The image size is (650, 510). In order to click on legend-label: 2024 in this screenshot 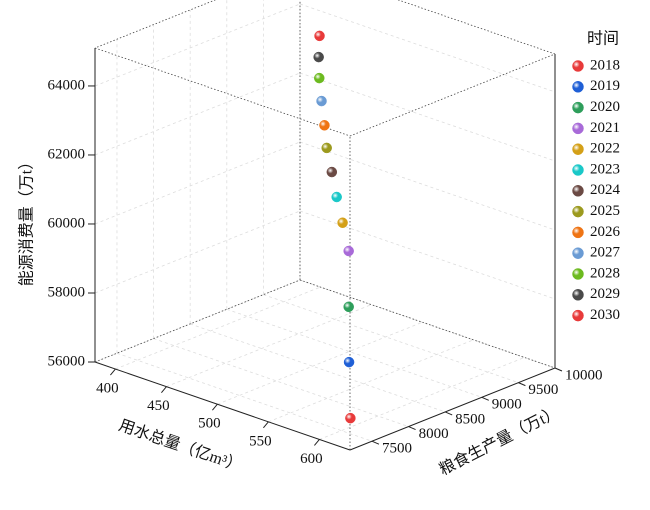, I will do `click(605, 190)`.